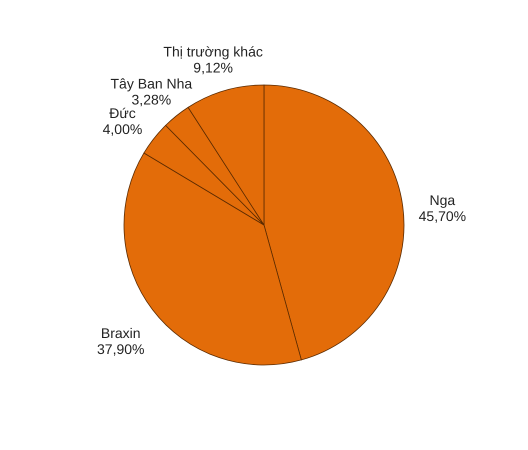 The image size is (528, 450). Describe the element at coordinates (120, 332) in the screenshot. I see `slice-label: Braxin` at that location.